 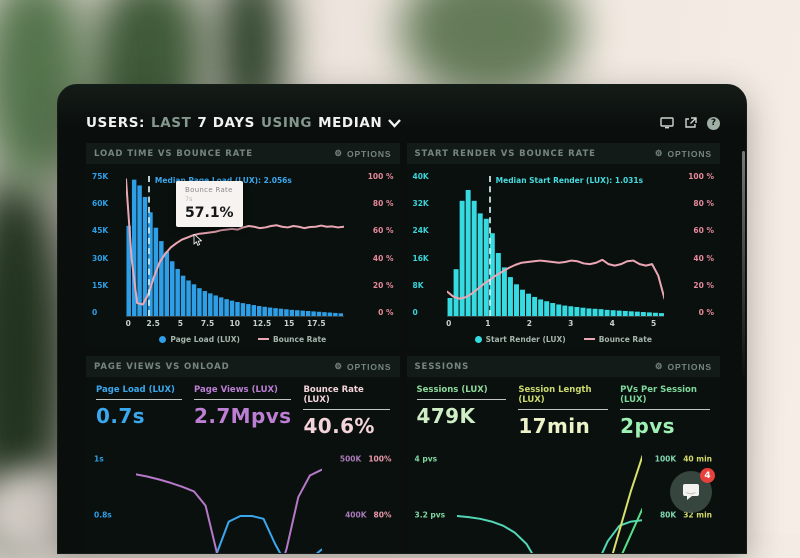 I want to click on y-tick: 16K, so click(x=420, y=258).